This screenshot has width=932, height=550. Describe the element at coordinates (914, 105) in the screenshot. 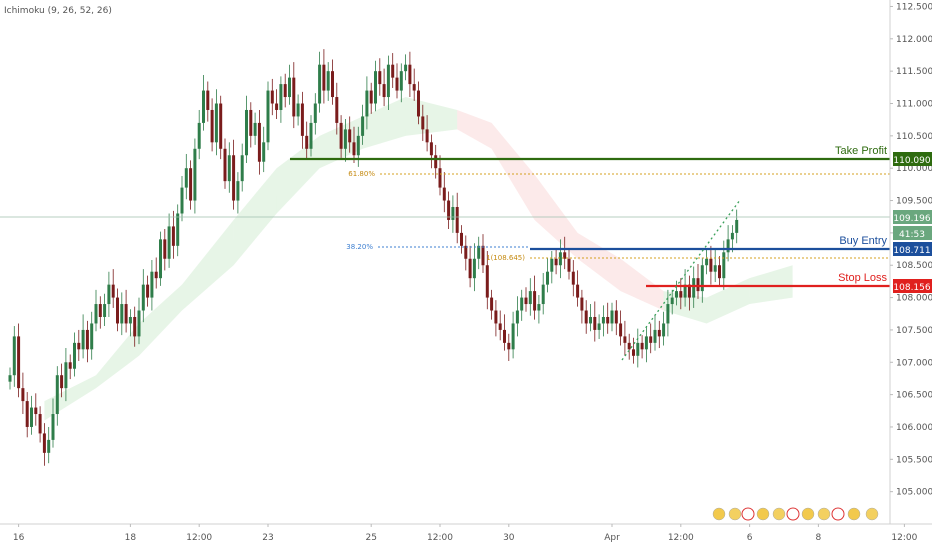

I see `y-tick-label: 111.000` at that location.